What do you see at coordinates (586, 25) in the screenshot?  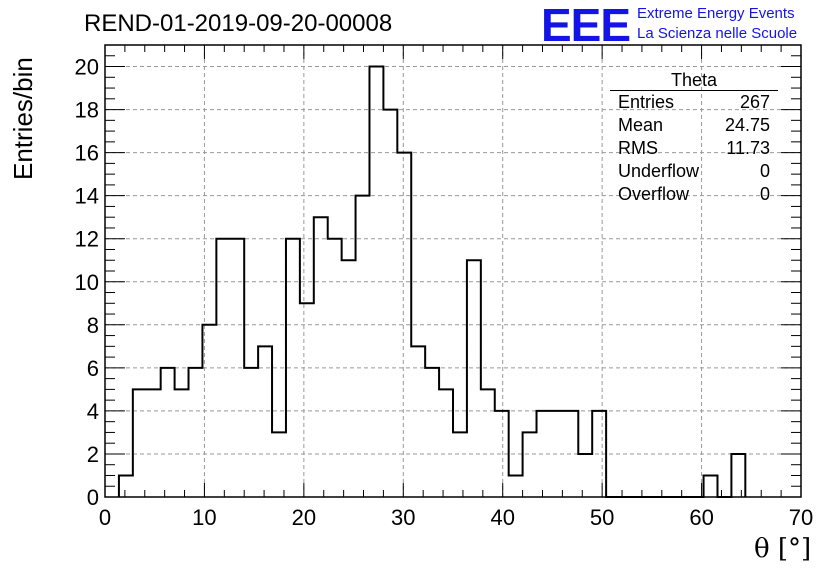 I see `eee-logo: EEE` at bounding box center [586, 25].